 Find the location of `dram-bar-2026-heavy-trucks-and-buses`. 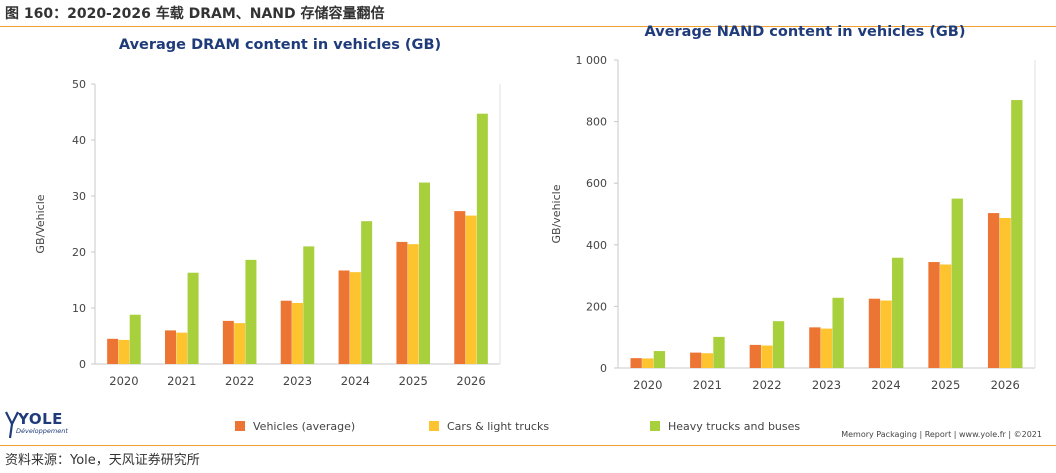

dram-bar-2026-heavy-trucks-and-buses is located at coordinates (482, 239).